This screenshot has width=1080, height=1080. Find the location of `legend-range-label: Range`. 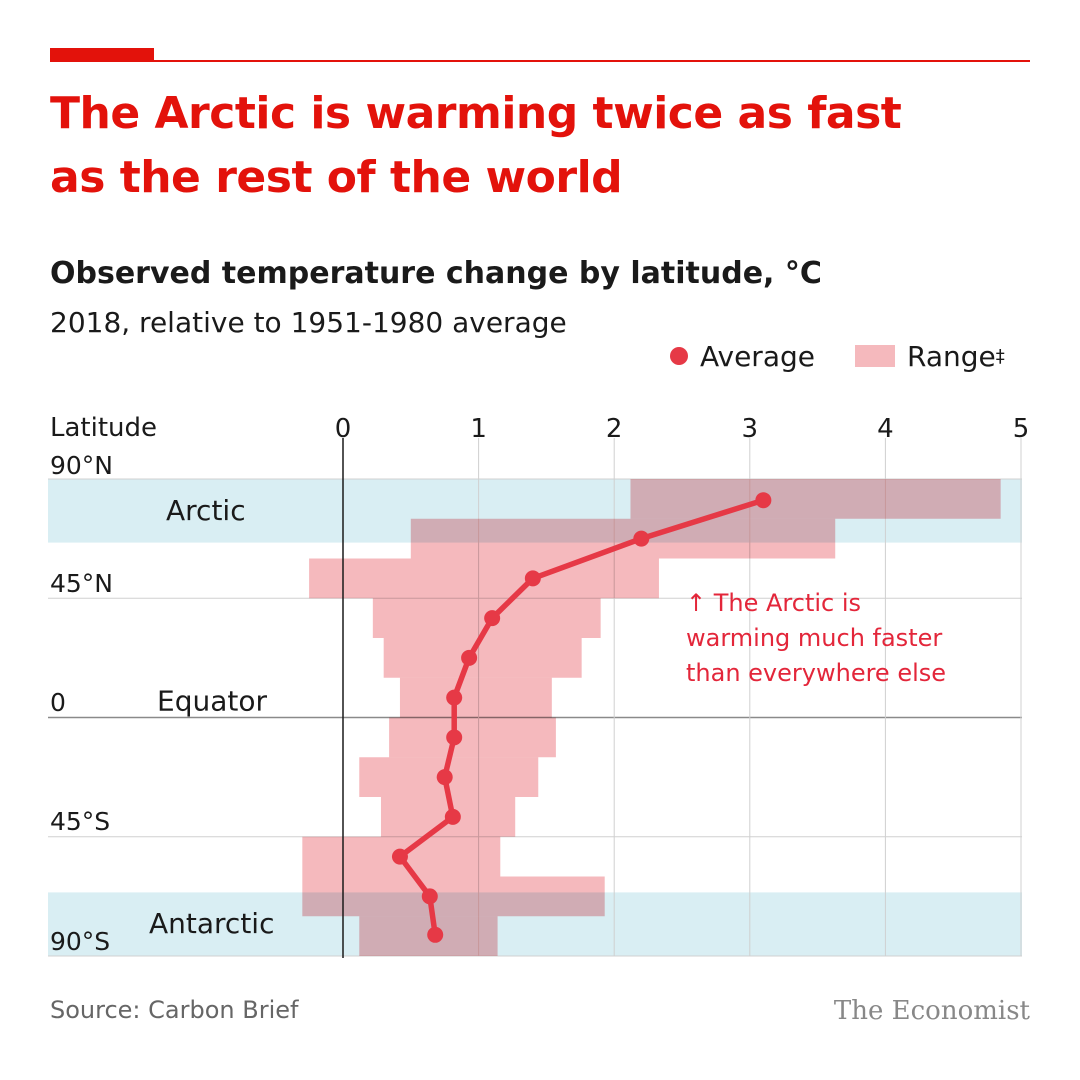

legend-range-label: Range is located at coordinates (951, 356).